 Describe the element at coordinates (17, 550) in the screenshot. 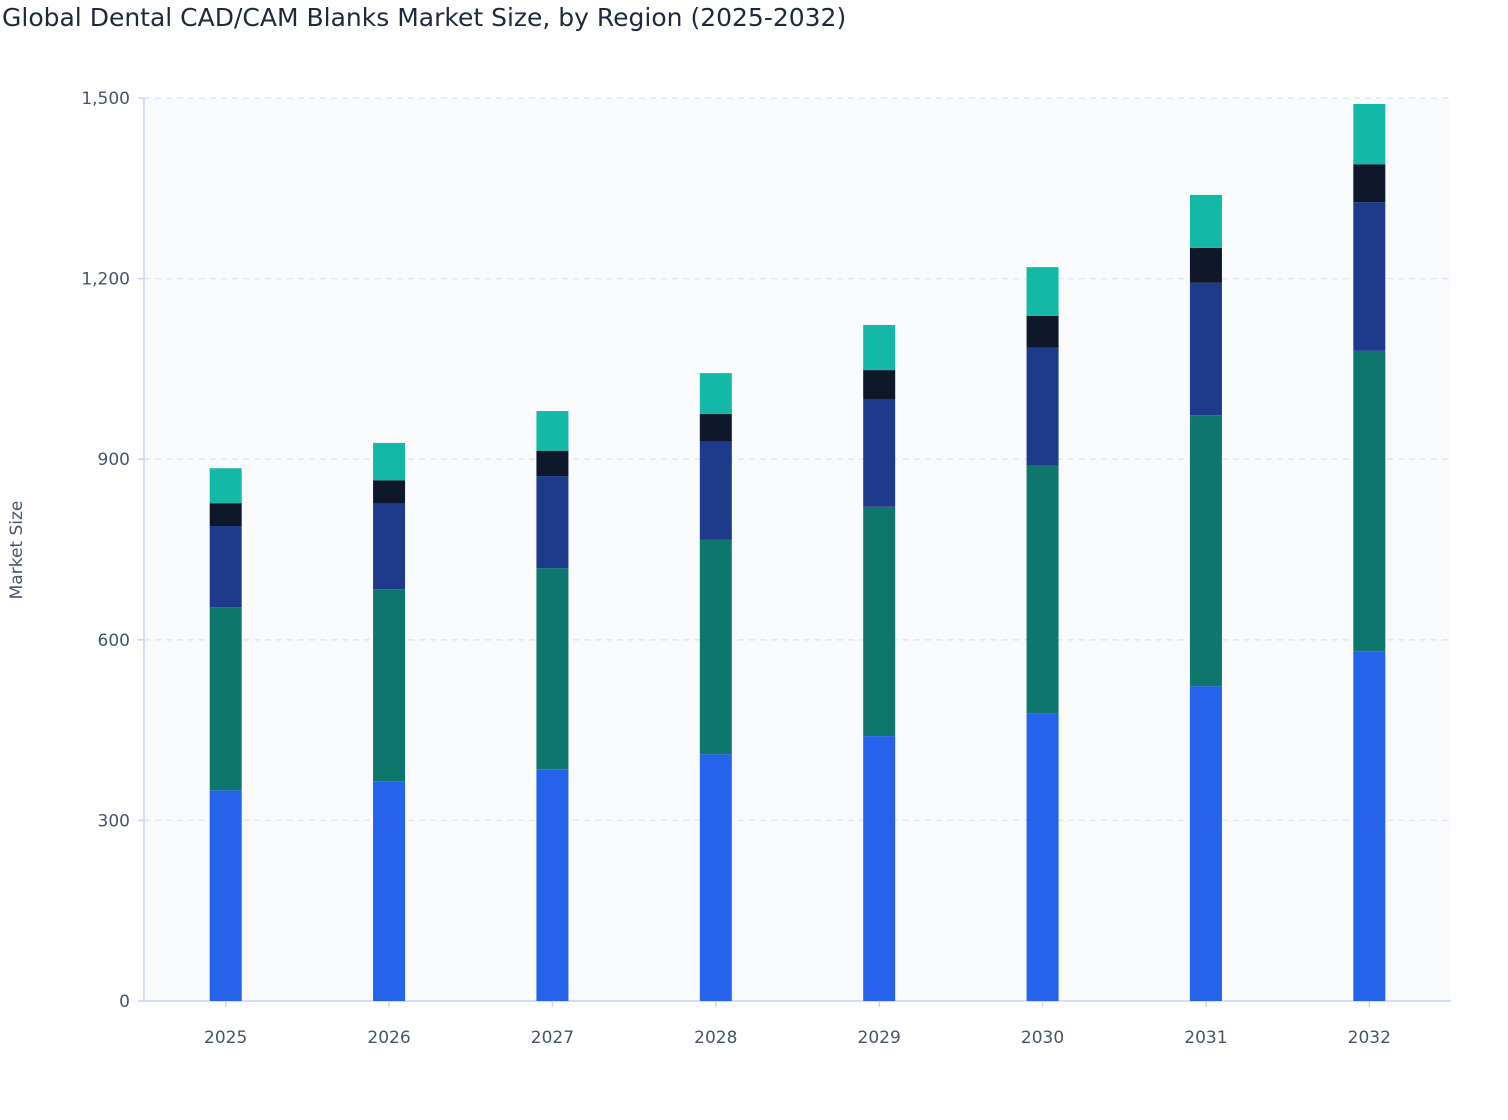

I see `y-axis-label: Market Size` at that location.